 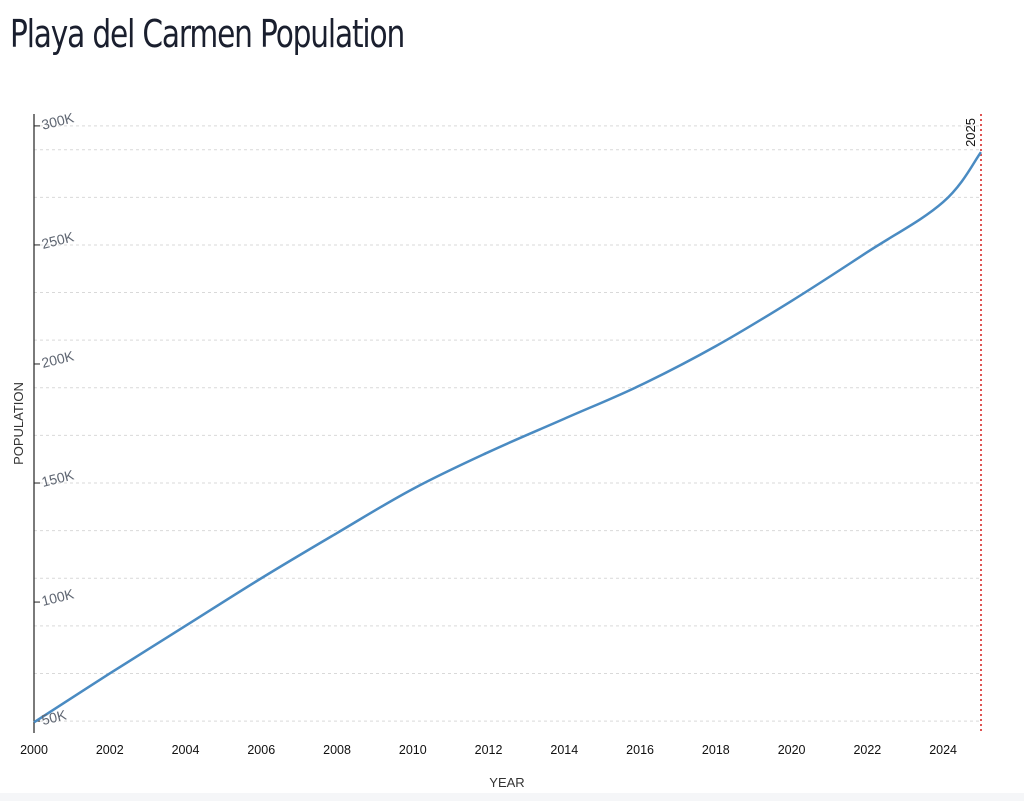 I want to click on x-tick-label-2014: 2014, so click(x=564, y=750).